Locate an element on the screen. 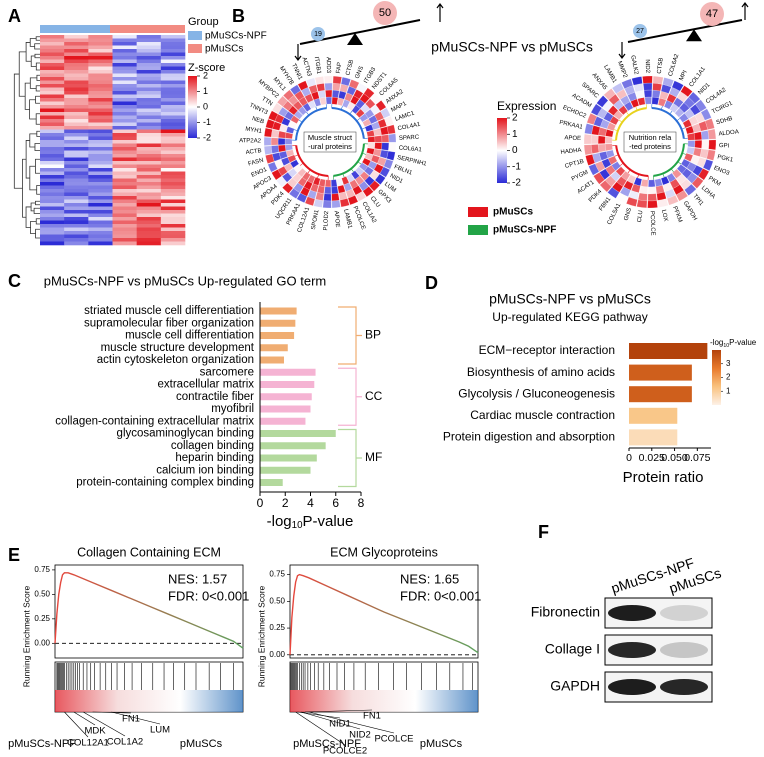 The width and height of the screenshot is (764, 757). gene-label: CTSB is located at coordinates (661, 65).